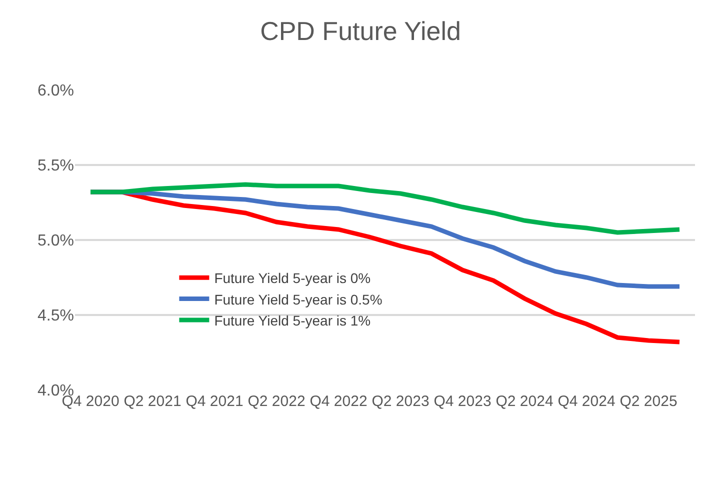  Describe the element at coordinates (339, 401) in the screenshot. I see `x-tick-label: Q4 2022` at that location.